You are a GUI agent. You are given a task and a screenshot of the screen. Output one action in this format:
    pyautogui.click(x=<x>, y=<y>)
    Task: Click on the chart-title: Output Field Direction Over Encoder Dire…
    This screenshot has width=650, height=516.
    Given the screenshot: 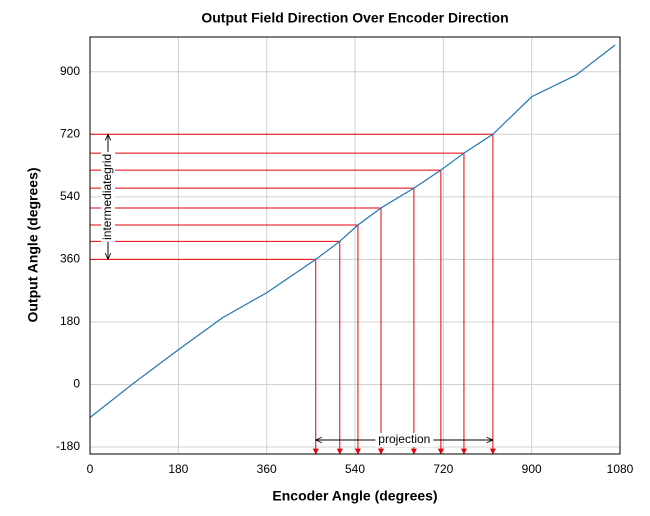 What is the action you would take?
    pyautogui.click(x=354, y=18)
    